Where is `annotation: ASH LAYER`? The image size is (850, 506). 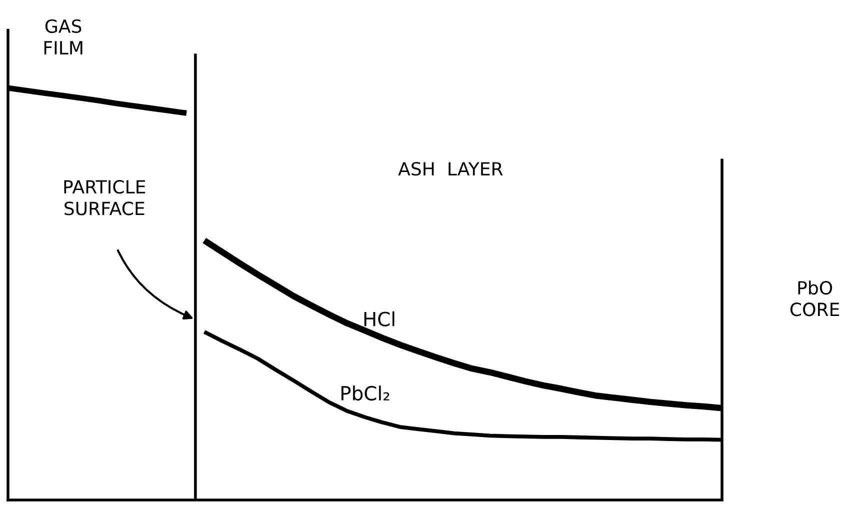 annotation: ASH LAYER is located at coordinates (450, 169).